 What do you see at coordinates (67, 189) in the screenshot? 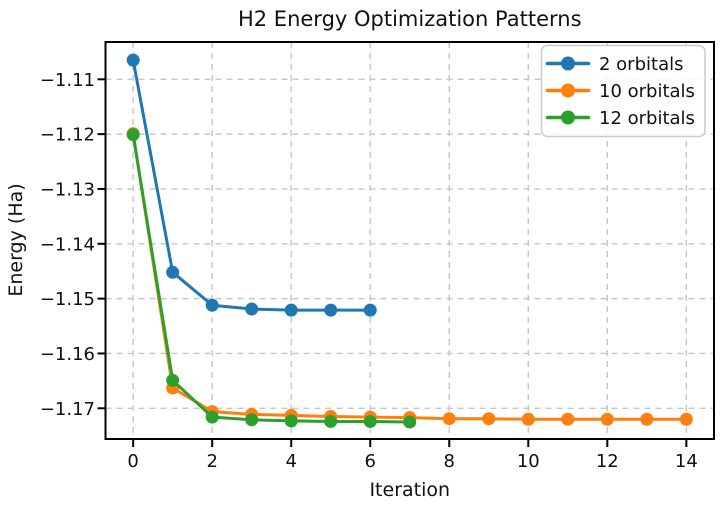
I see `y-tick-label: −1.13` at bounding box center [67, 189].